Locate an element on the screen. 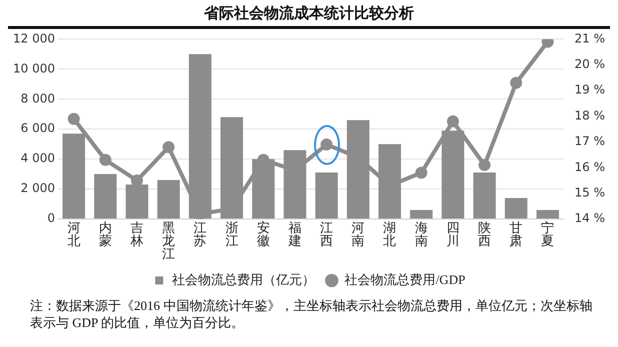 Image resolution: width=618 pixels, height=347 pixels. y-tick-label: 10 000 is located at coordinates (33, 68).